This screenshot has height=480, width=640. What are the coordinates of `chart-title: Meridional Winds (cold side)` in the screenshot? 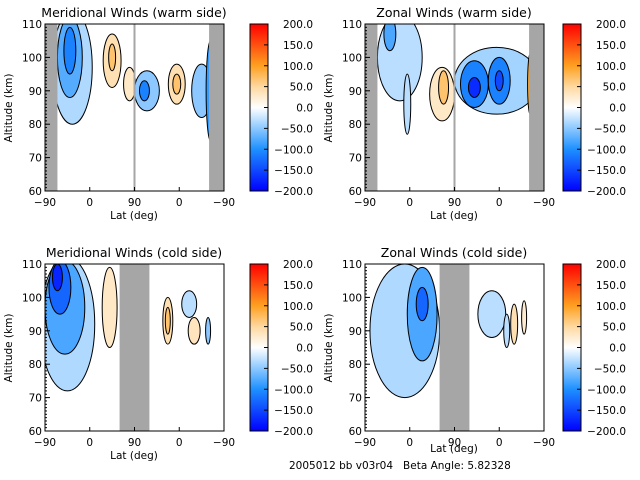 It's located at (134, 252).